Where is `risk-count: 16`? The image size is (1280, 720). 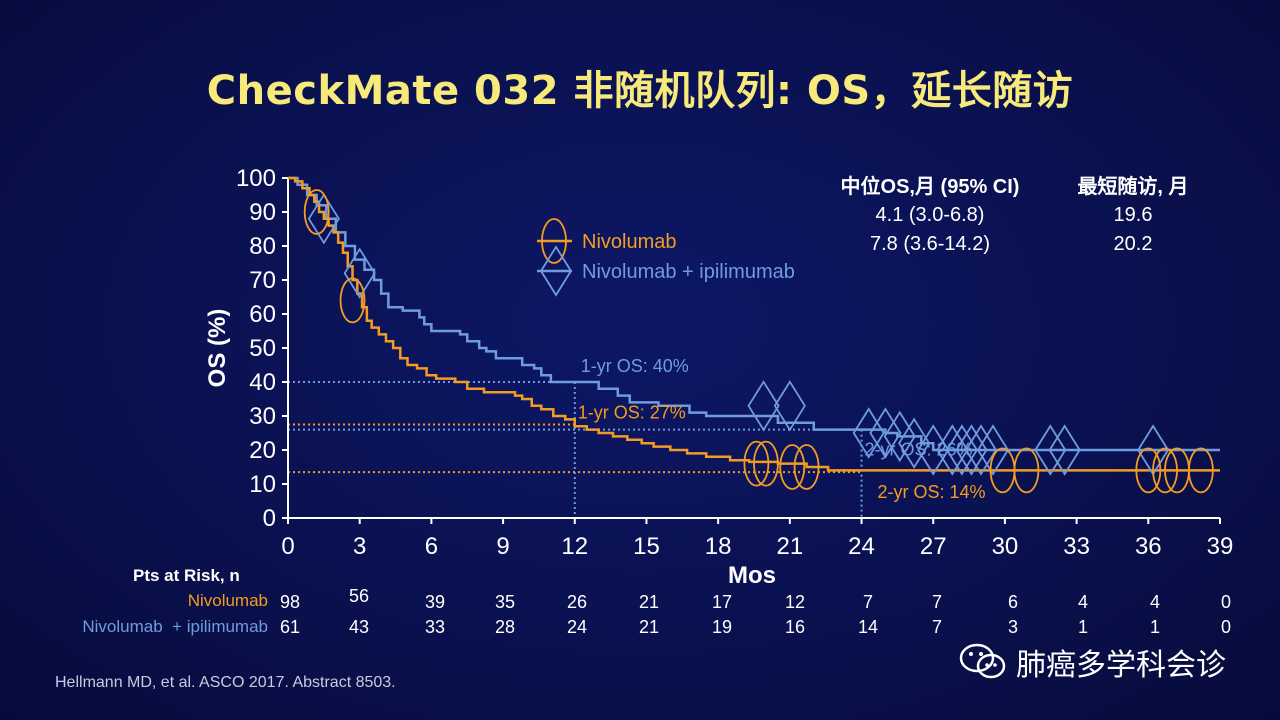 risk-count: 16 is located at coordinates (795, 627).